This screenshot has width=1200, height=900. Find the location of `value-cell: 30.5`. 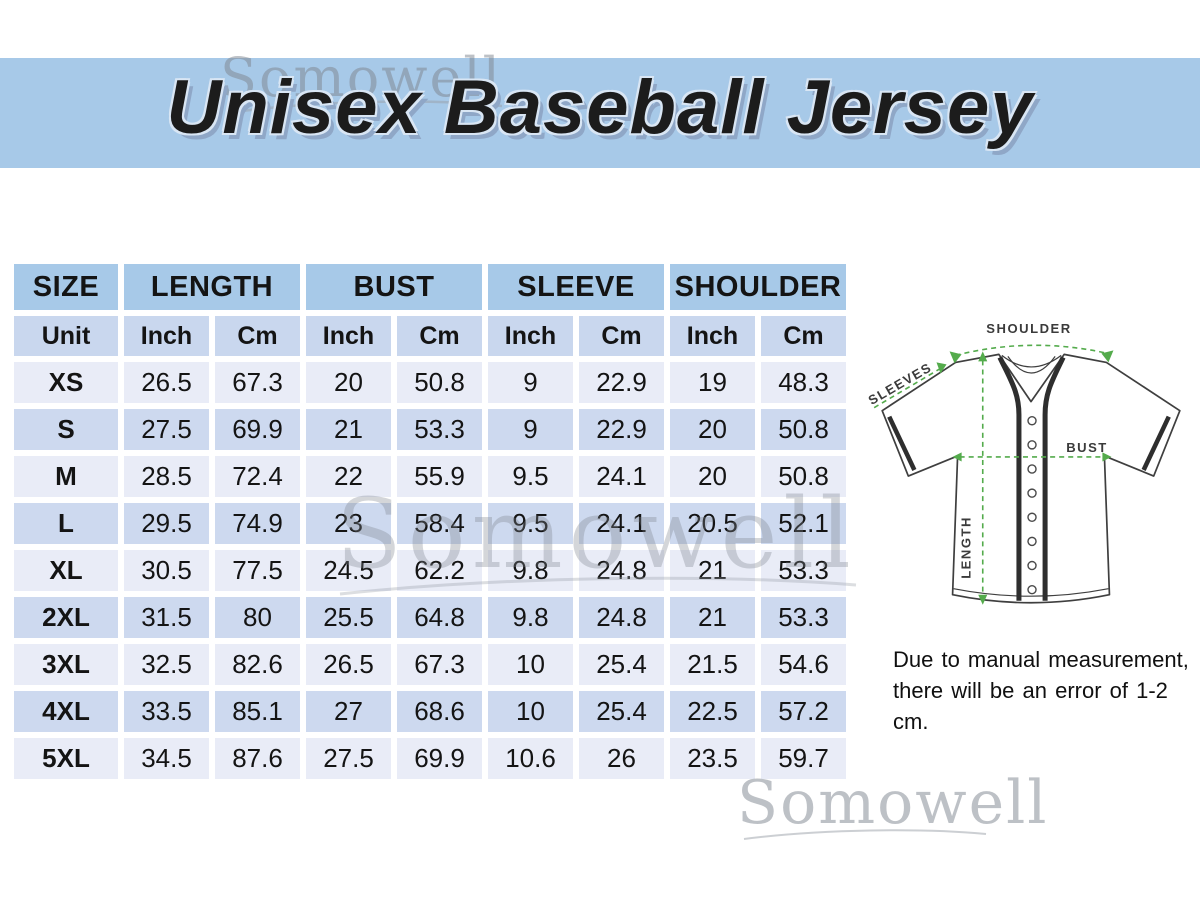

value-cell: 30.5 is located at coordinates (166, 570).